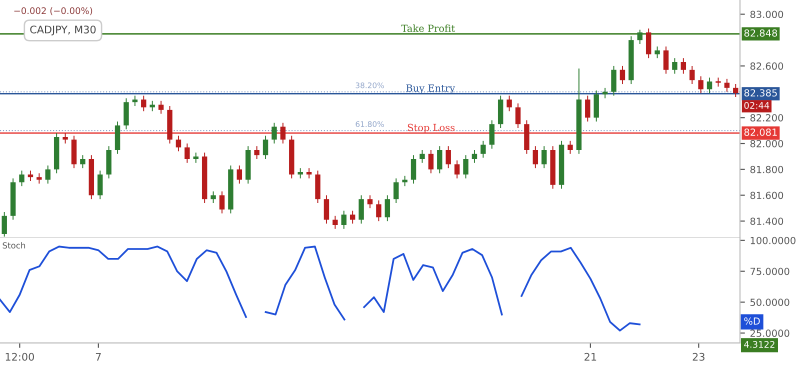 This screenshot has height=366, width=800. What do you see at coordinates (770, 272) in the screenshot?
I see `y-tick-label: 75.0000` at bounding box center [770, 272].